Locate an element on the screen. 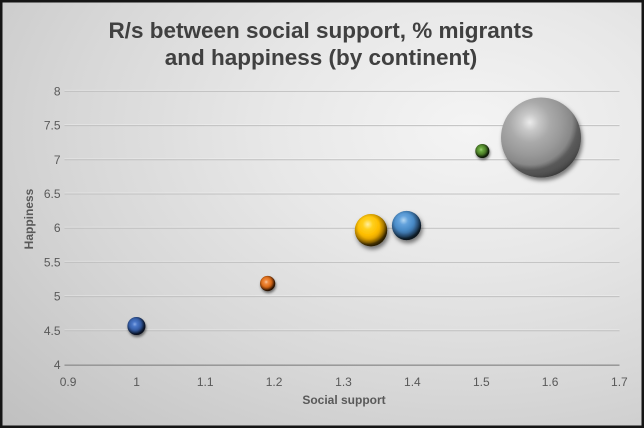  svg-text:R/s between social support, %: R/s between social support, % migrants is located at coordinates (320, 30).